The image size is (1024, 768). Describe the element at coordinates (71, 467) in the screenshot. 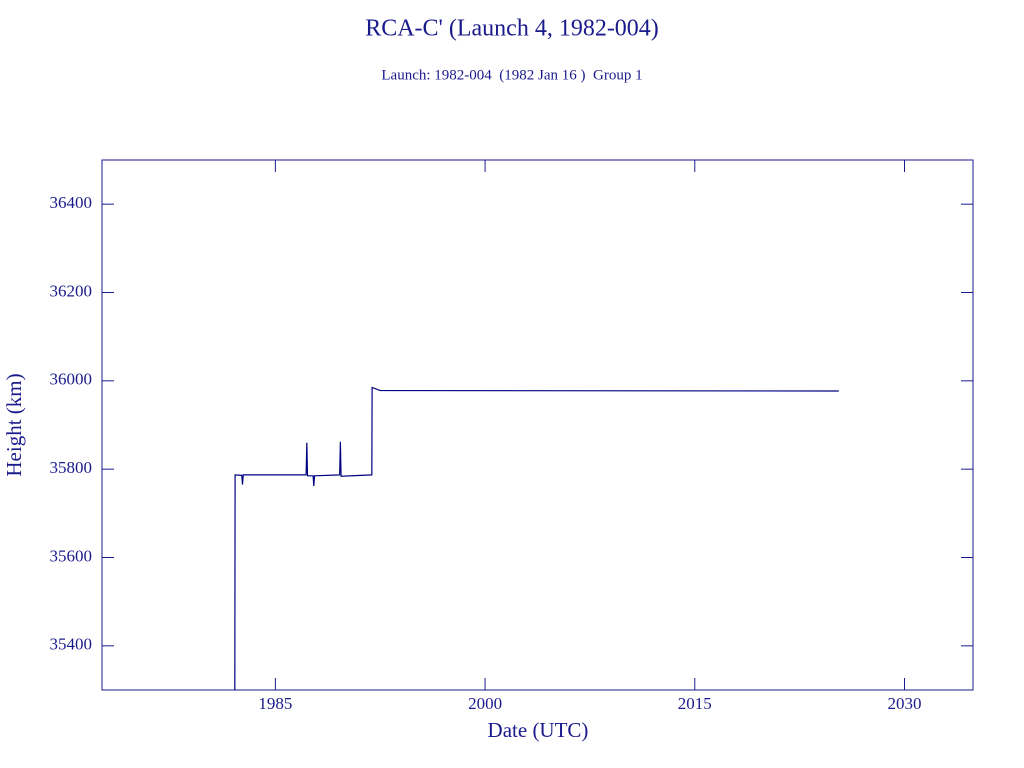

I see `y-tick-label: 35800` at that location.